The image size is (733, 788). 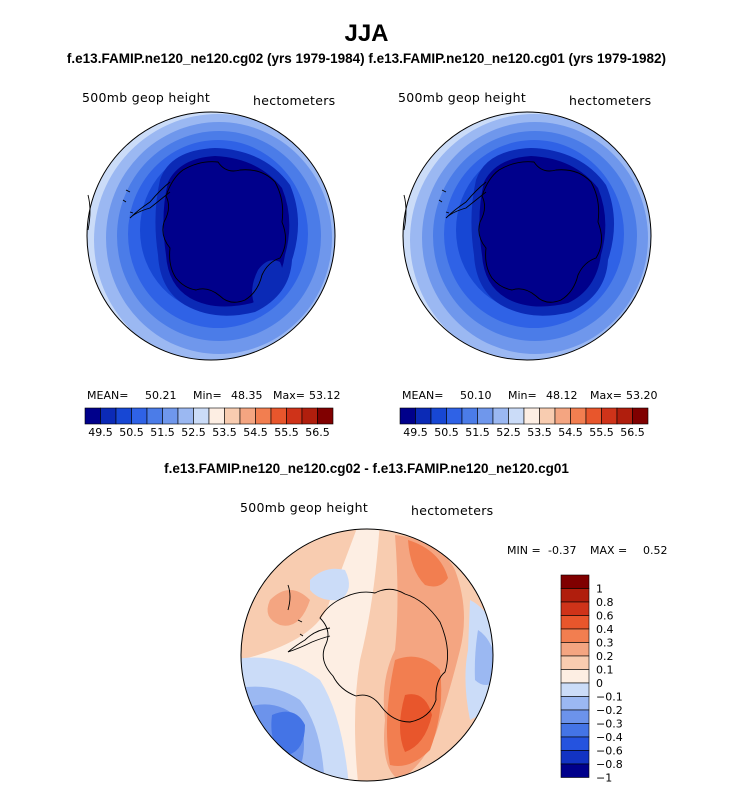 What do you see at coordinates (605, 629) in the screenshot?
I see `panel3-colorbar-tick-label: 0.4` at bounding box center [605, 629].